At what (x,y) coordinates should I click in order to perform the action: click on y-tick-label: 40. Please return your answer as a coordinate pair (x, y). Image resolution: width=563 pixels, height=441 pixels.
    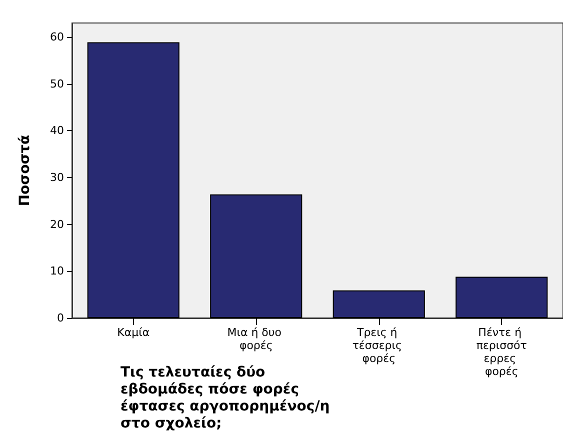
    Looking at the image, I should click on (57, 131).